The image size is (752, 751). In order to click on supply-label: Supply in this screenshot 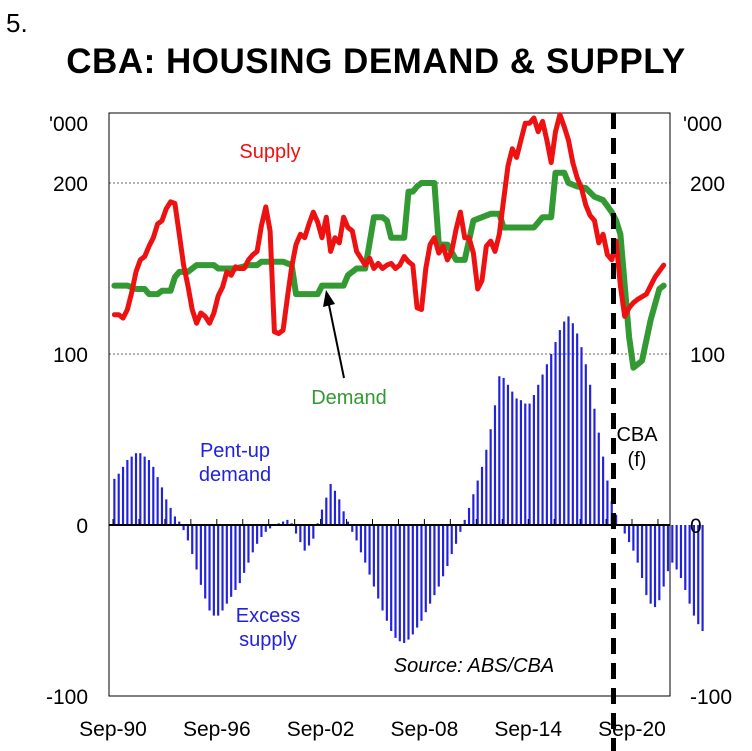, I will do `click(269, 152)`.